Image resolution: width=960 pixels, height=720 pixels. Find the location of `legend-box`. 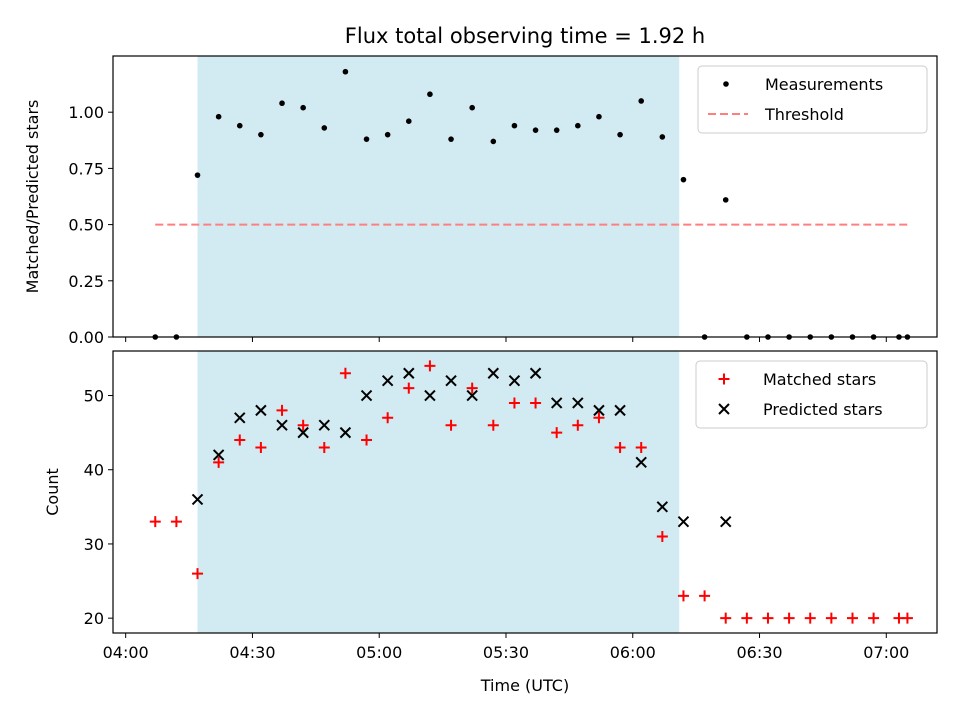

legend-box is located at coordinates (812, 99).